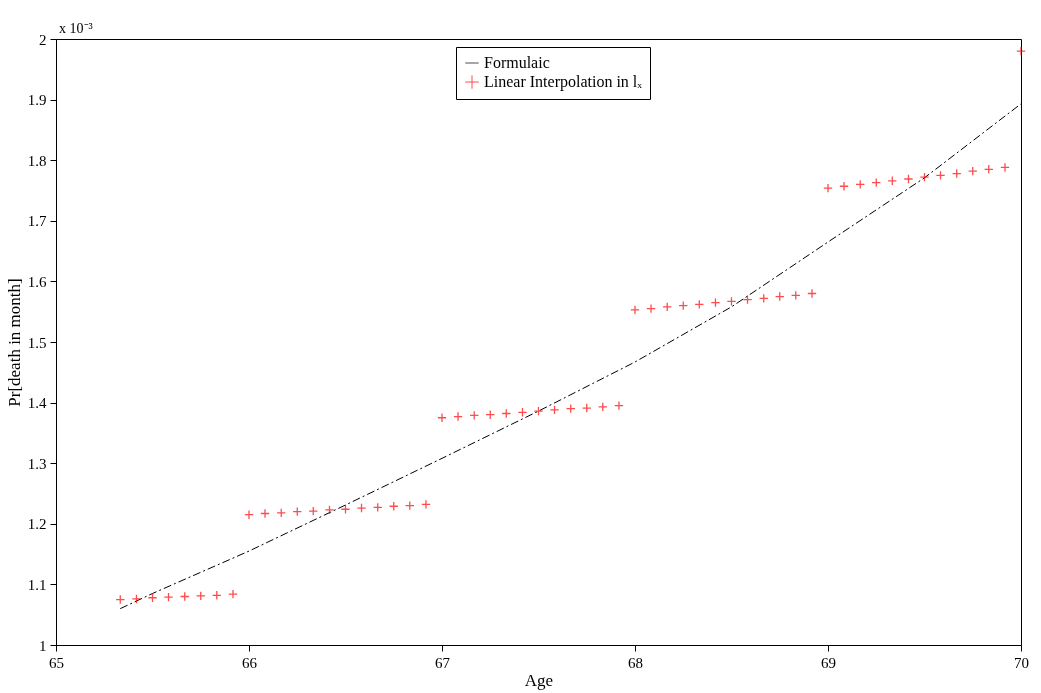  Describe the element at coordinates (14, 342) in the screenshot. I see `y-axis-title: Pr[death in month]` at that location.